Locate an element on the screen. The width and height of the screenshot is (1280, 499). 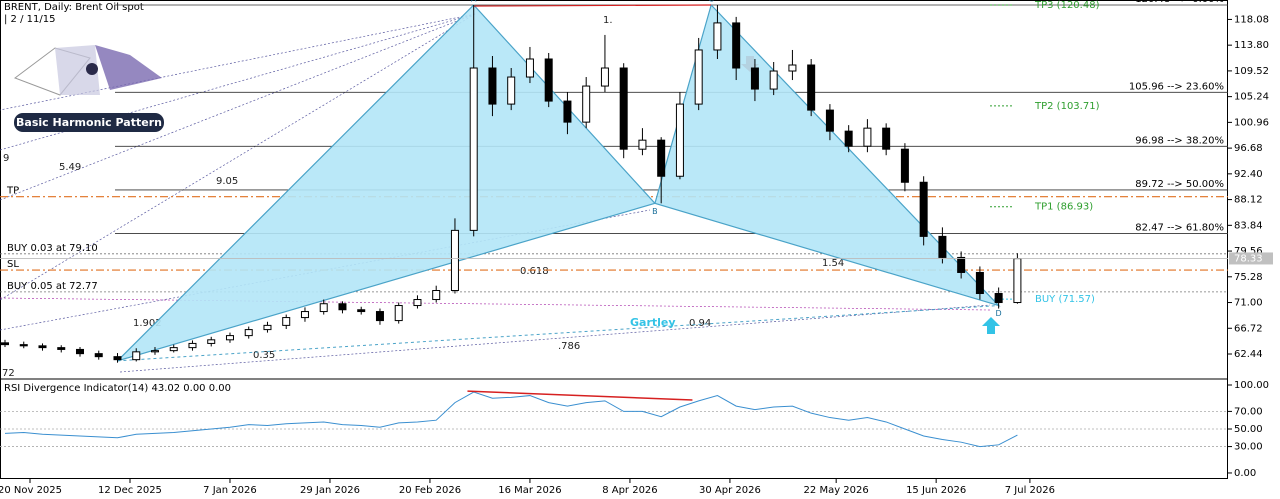
ratio-label: 0.35 is located at coordinates (264, 355).